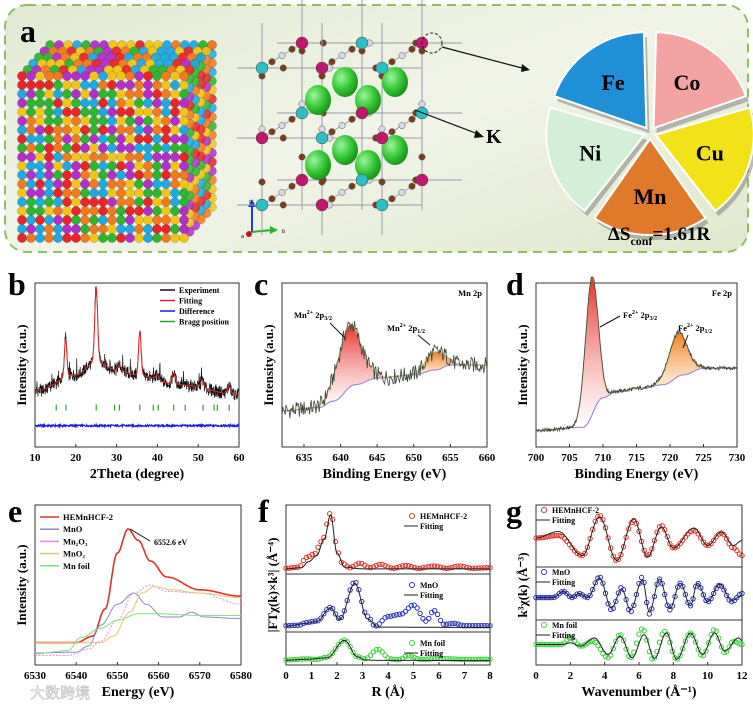 The height and width of the screenshot is (708, 753). I want to click on legend-label: Bragg position, so click(204, 322).